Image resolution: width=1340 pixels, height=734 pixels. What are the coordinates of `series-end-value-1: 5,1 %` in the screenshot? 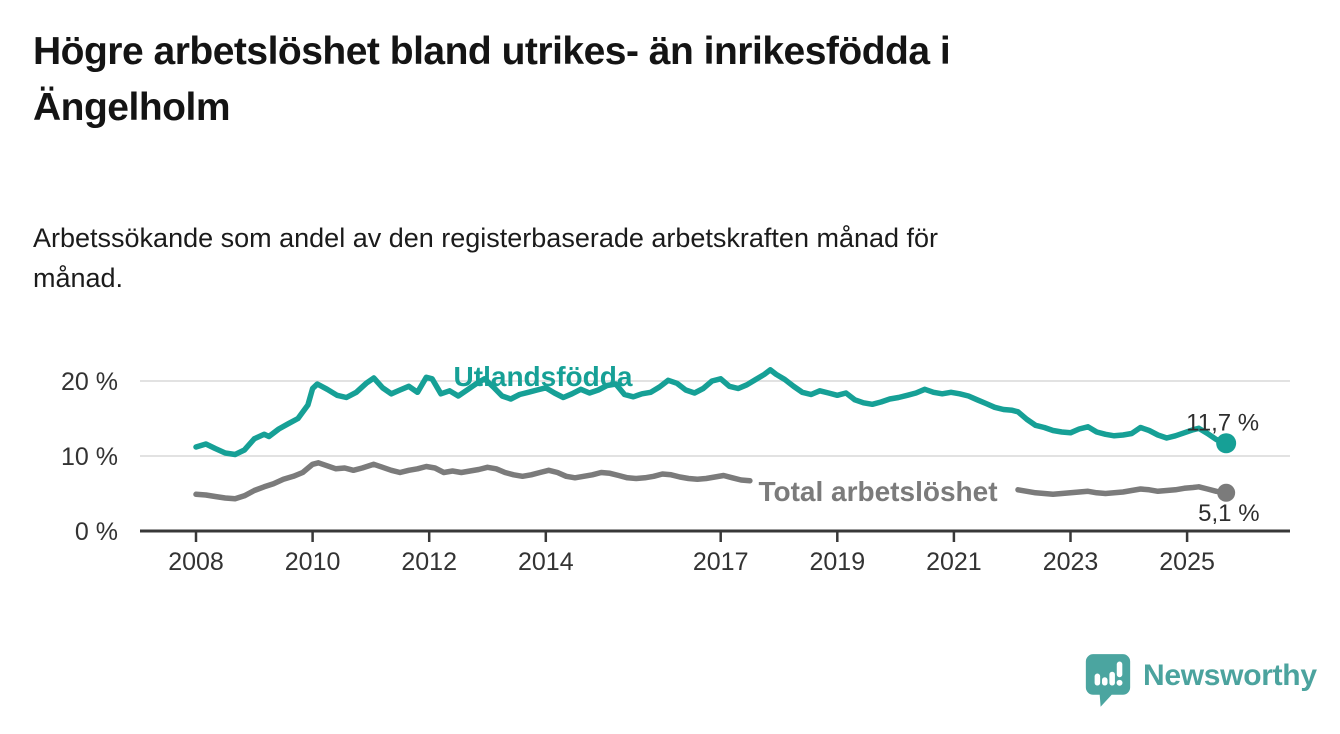 It's located at (1228, 513).